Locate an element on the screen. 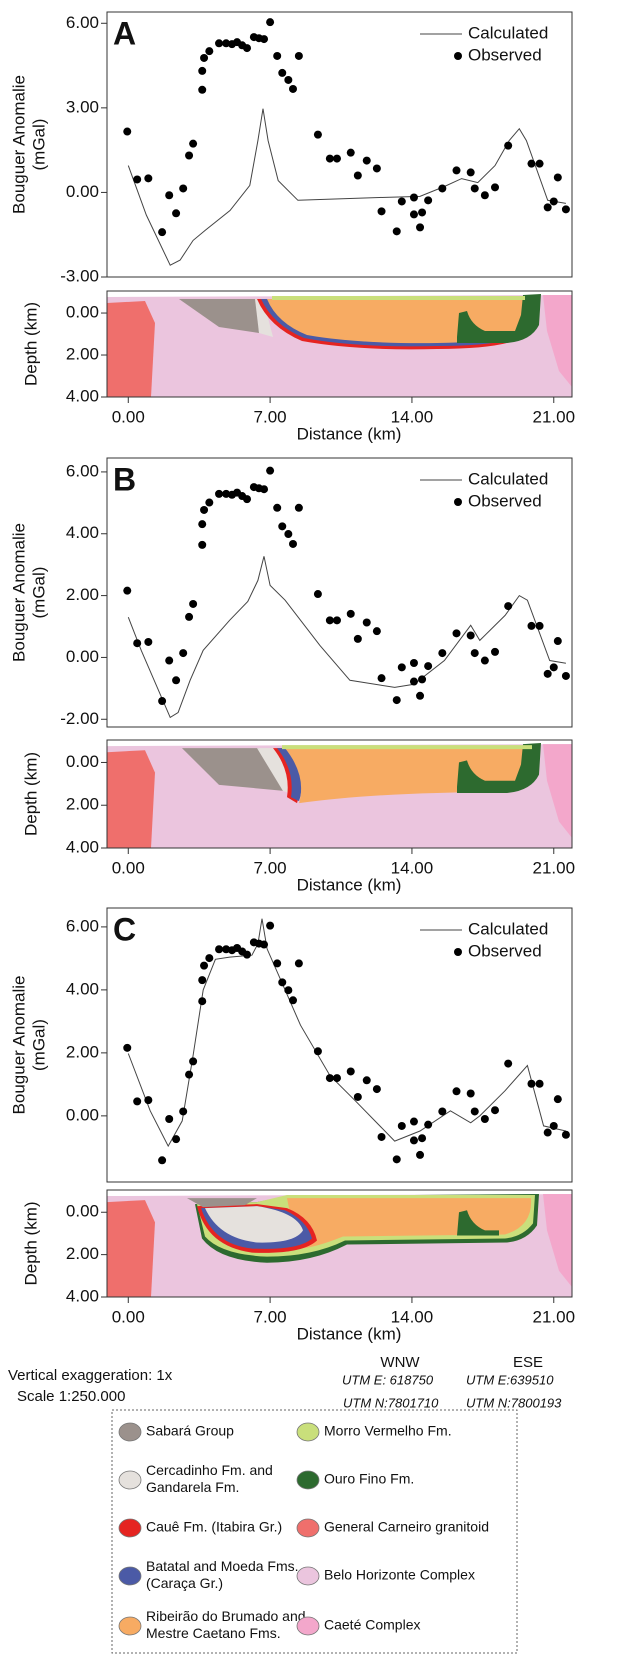 The height and width of the screenshot is (1655, 626). x-axis-title: Distance (km) is located at coordinates (349, 433).